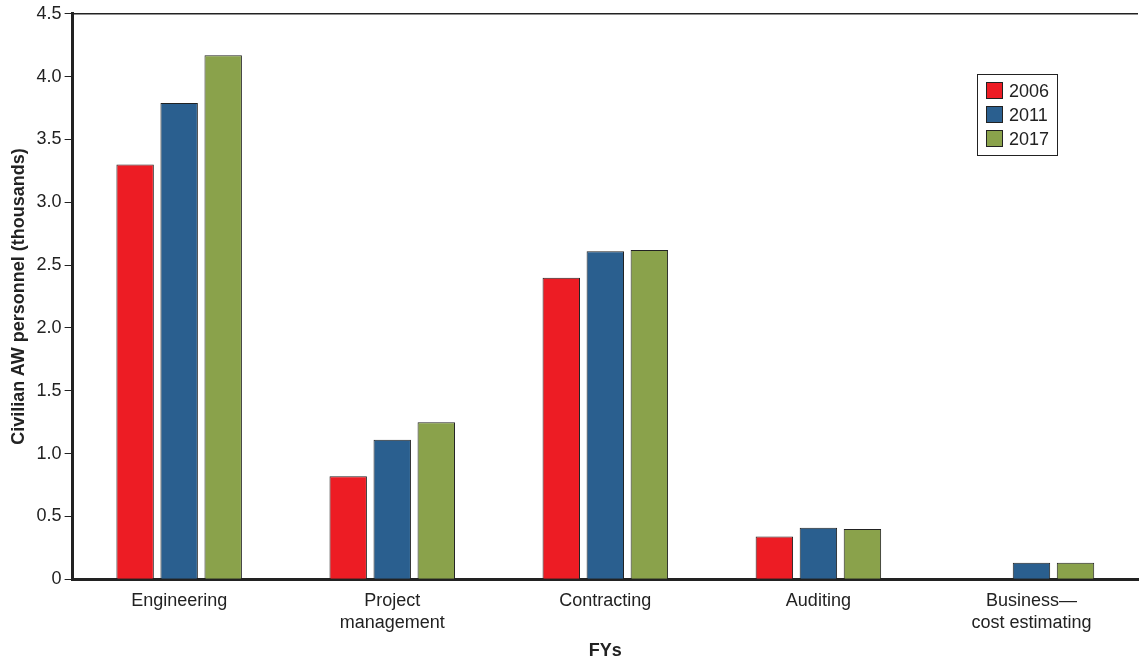  Describe the element at coordinates (818, 599) in the screenshot. I see `x-tick-label: Auditing` at that location.